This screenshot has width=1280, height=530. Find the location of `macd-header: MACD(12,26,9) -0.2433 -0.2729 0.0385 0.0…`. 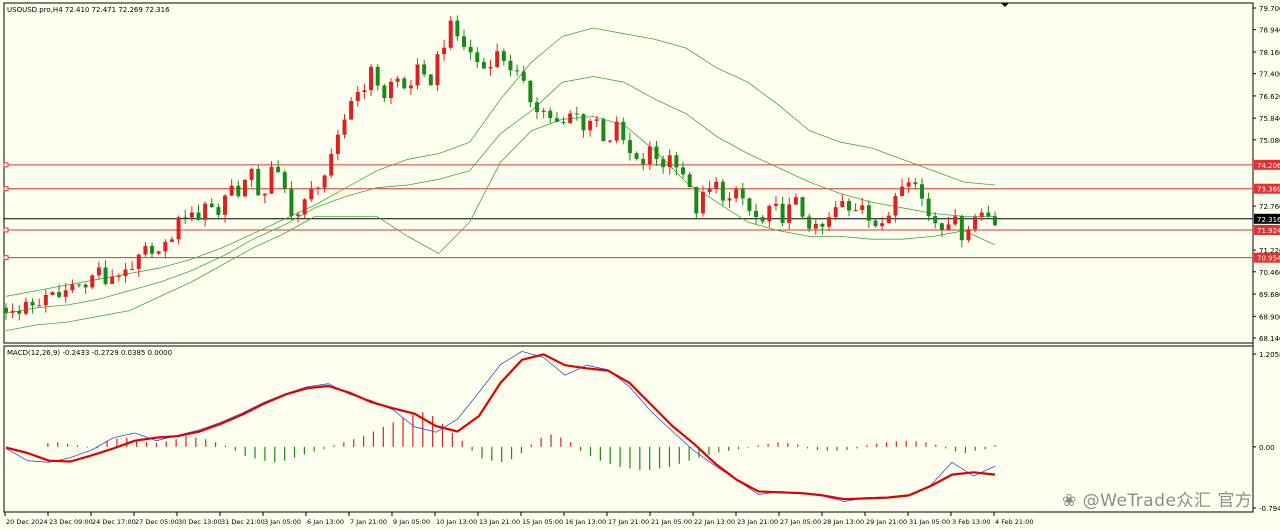

macd-header: MACD(12,26,9) -0.2433 -0.2729 0.0385 0.0… is located at coordinates (89, 353).